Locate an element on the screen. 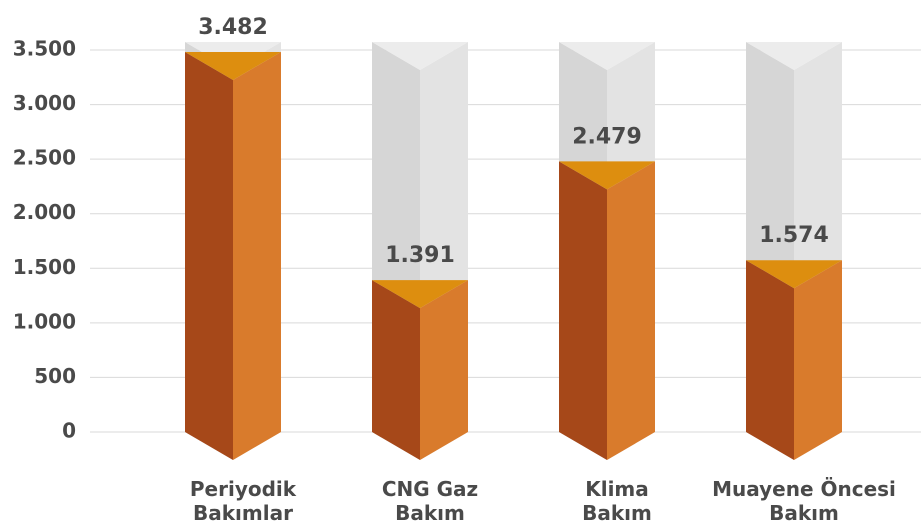 This screenshot has width=921, height=531. x-tick-label: CNG Gaz Bakım is located at coordinates (430, 501).